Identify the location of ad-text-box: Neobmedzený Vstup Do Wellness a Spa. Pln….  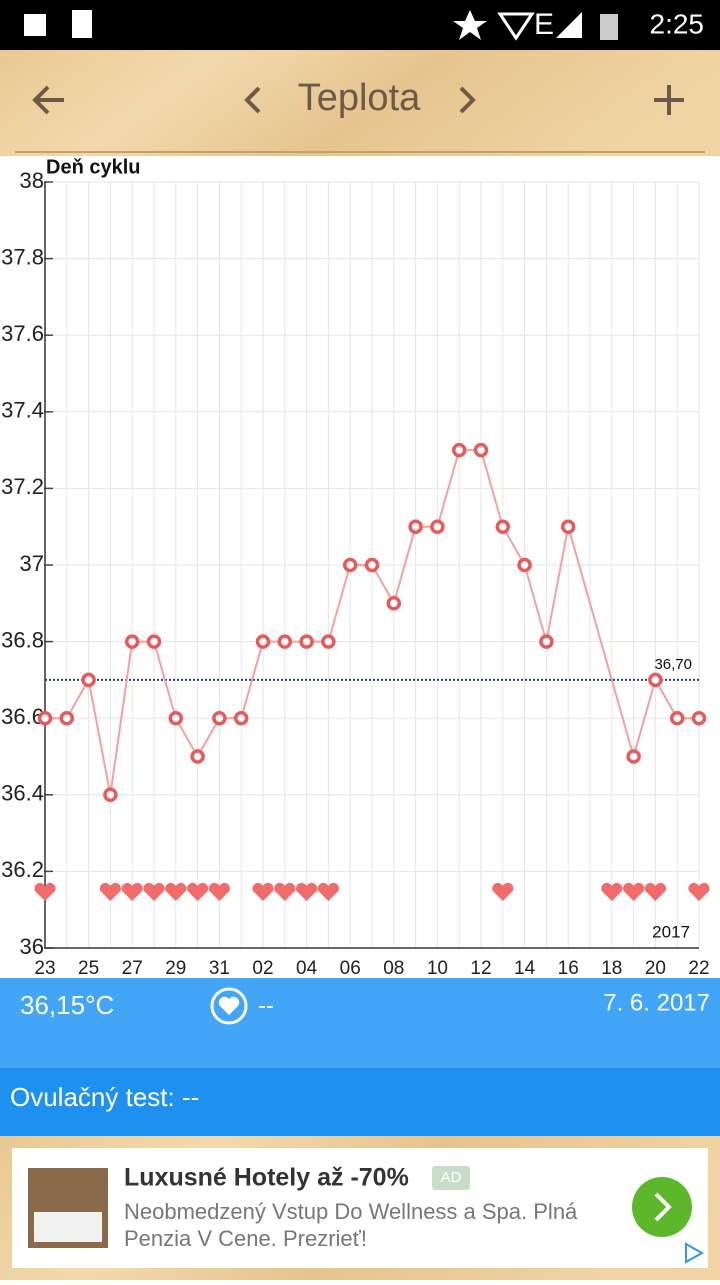
(350, 1225).